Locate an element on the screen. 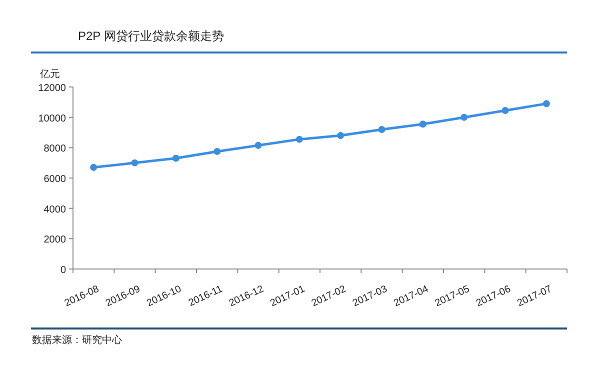 This screenshot has width=611, height=384. y-tick-label: 6000 is located at coordinates (55, 179).